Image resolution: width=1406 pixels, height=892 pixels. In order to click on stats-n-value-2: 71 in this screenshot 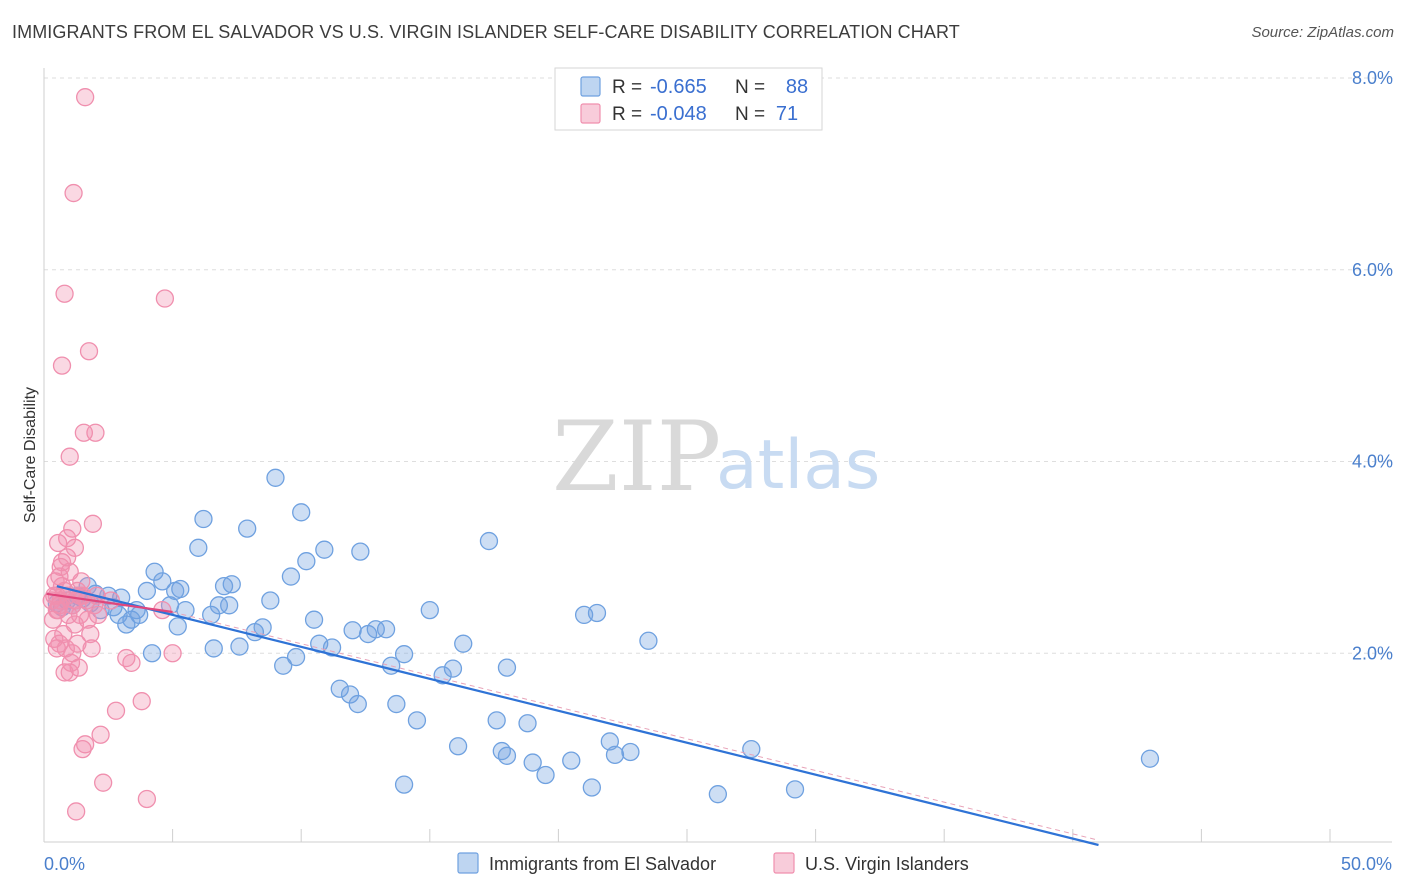, I will do `click(787, 114)`.